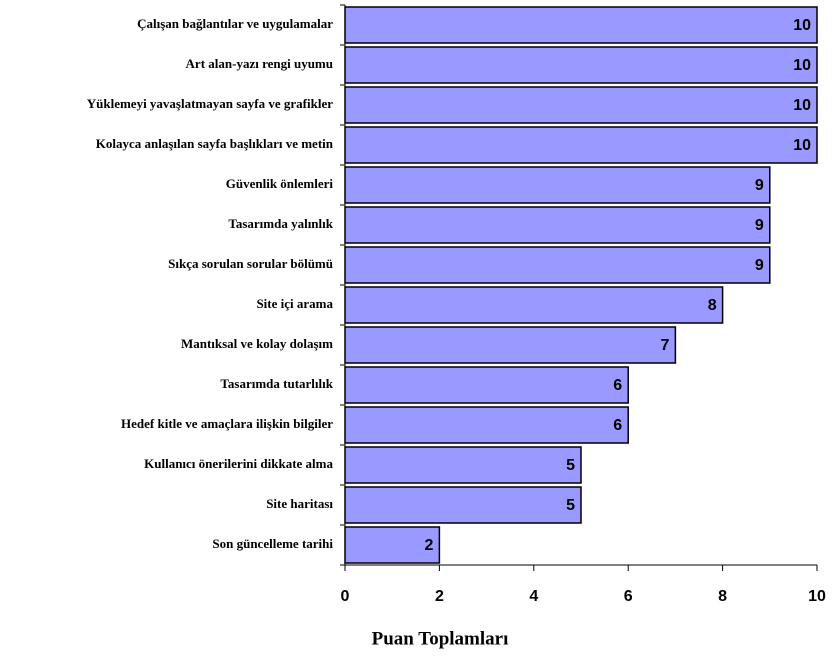  Describe the element at coordinates (259, 63) in the screenshot. I see `y-tick-label: Art alan-yazı rengi uyumu` at that location.